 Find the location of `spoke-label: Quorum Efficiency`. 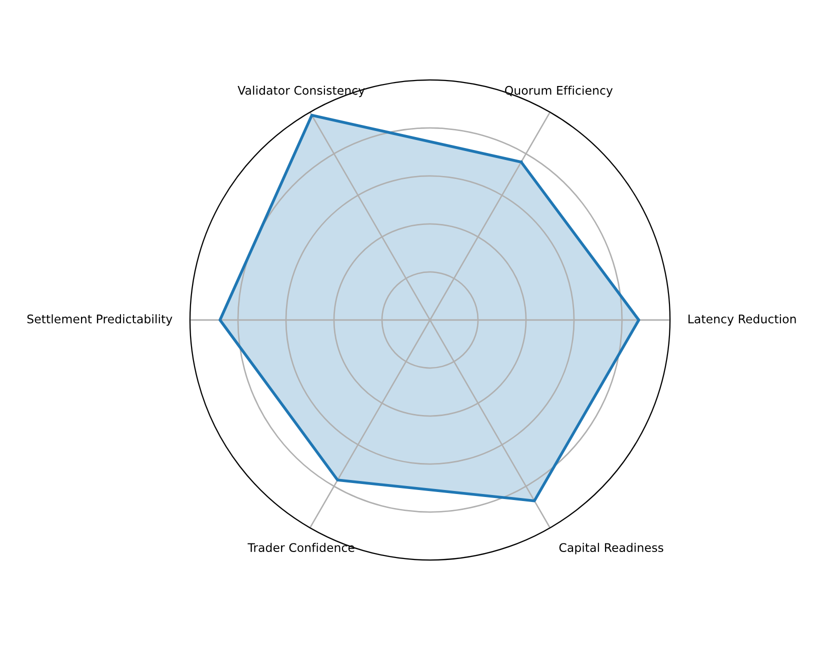

spoke-label: Quorum Efficiency is located at coordinates (559, 92).